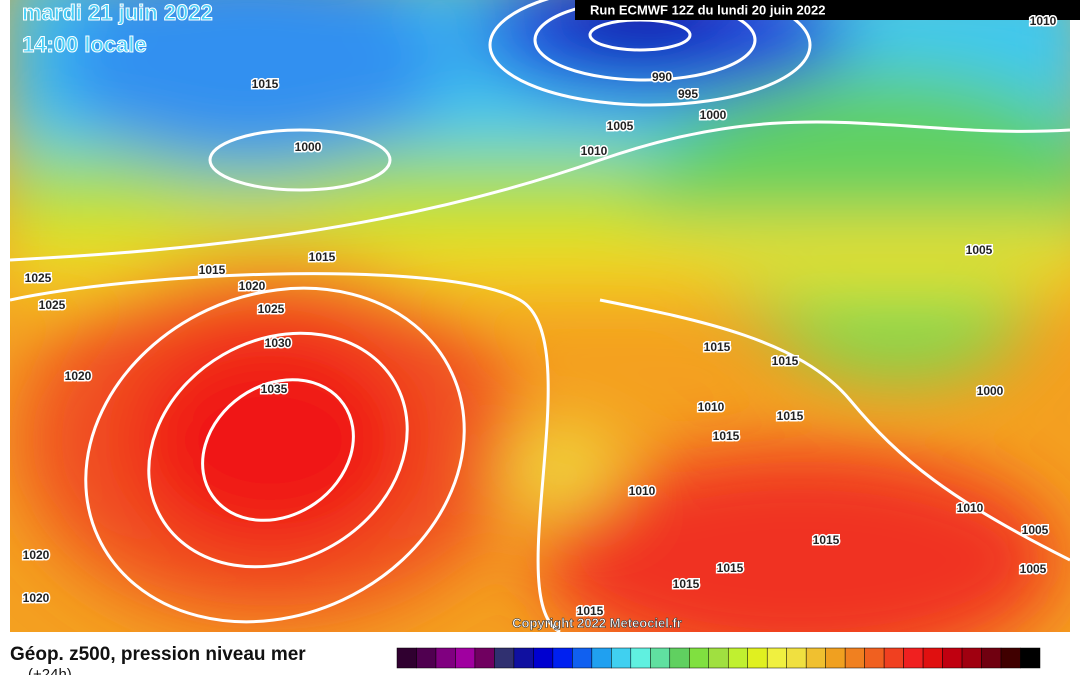  I want to click on run-info: Run ECMWF 12Z du lundi 20 juin 2022, so click(707, 9).